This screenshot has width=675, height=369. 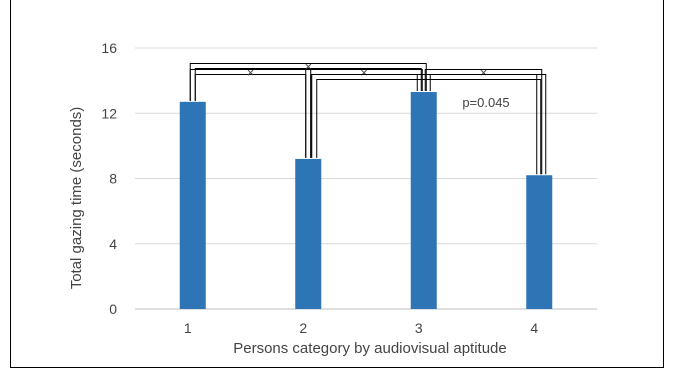 I want to click on y-tick-labels: 0 4 8 12 16, so click(x=109, y=178).